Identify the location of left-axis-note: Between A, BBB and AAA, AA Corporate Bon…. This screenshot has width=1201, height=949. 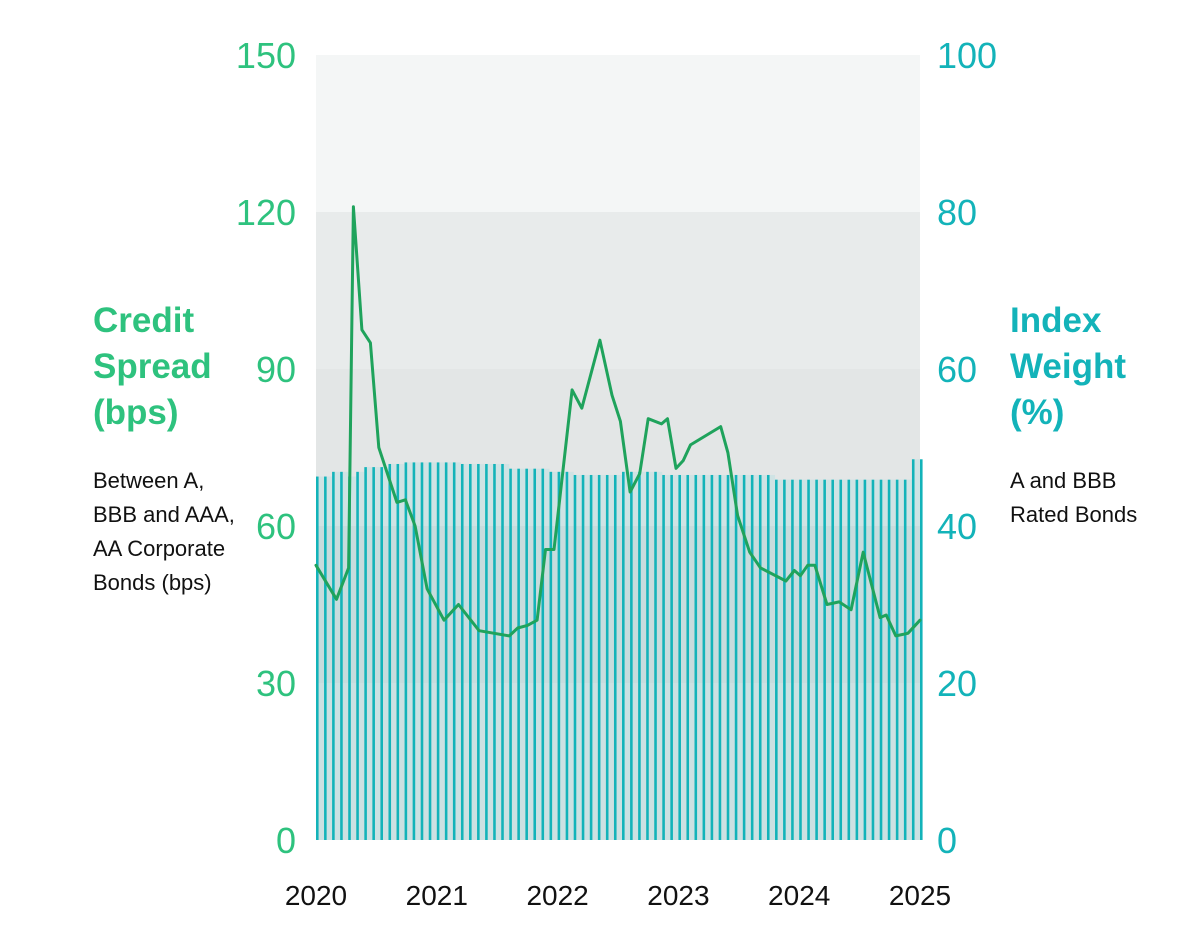
(193, 532).